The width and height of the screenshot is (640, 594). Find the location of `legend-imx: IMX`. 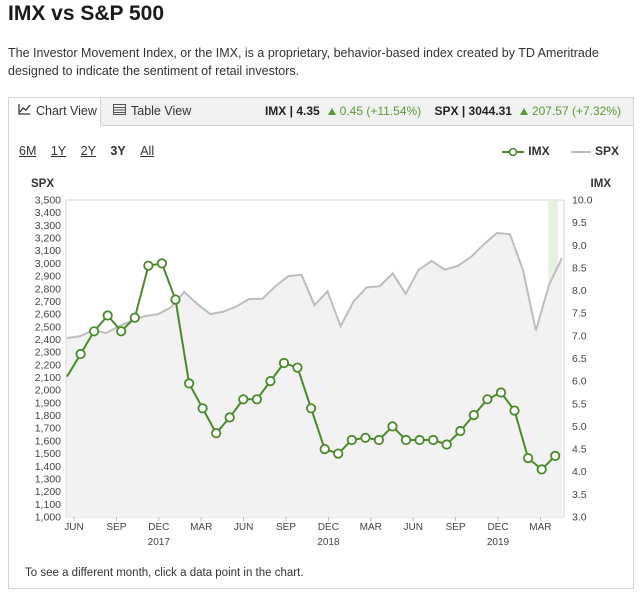

legend-imx: IMX is located at coordinates (526, 151).